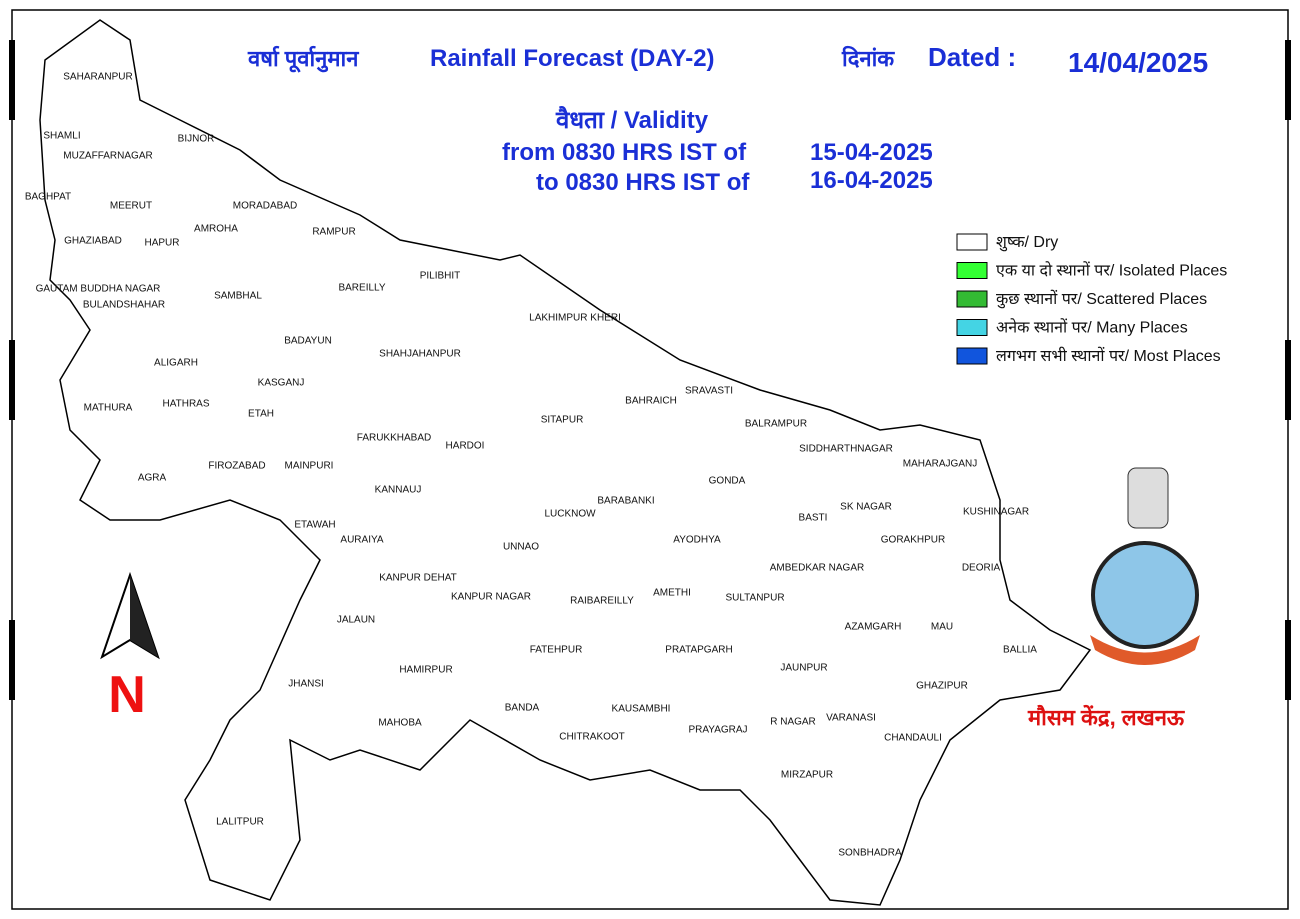  Describe the element at coordinates (107, 156) in the screenshot. I see `district-label: MUZAFFARNAGAR` at that location.